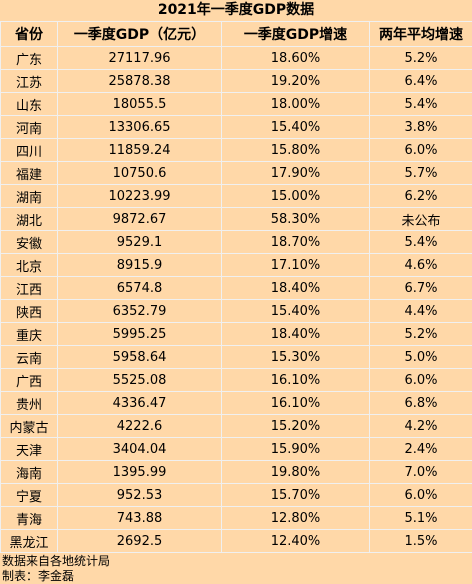 This screenshot has width=472, height=584. I want to click on cell-gdp: 5995.25, so click(140, 334).